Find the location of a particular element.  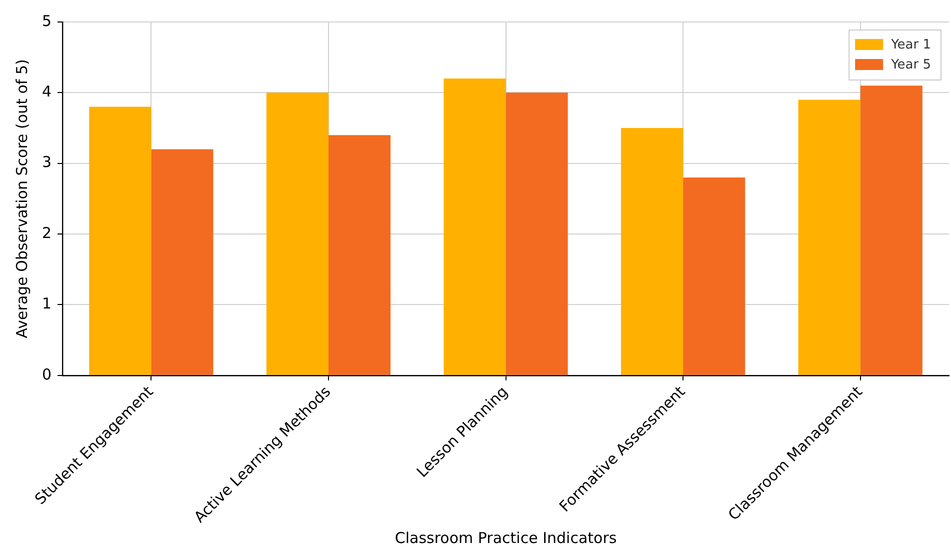

y-axis-title: Average Observation Score (out of 5) is located at coordinates (21, 198).